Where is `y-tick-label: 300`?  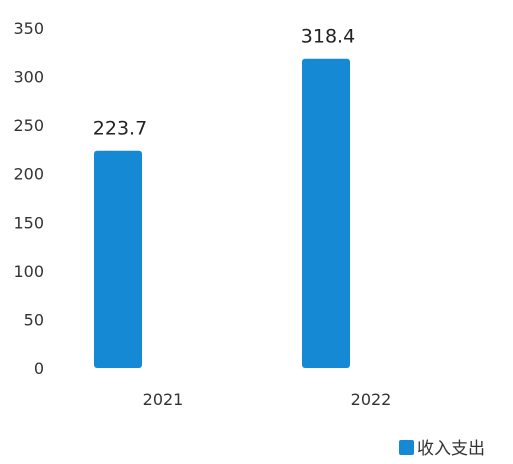 y-tick-label: 300 is located at coordinates (28, 77).